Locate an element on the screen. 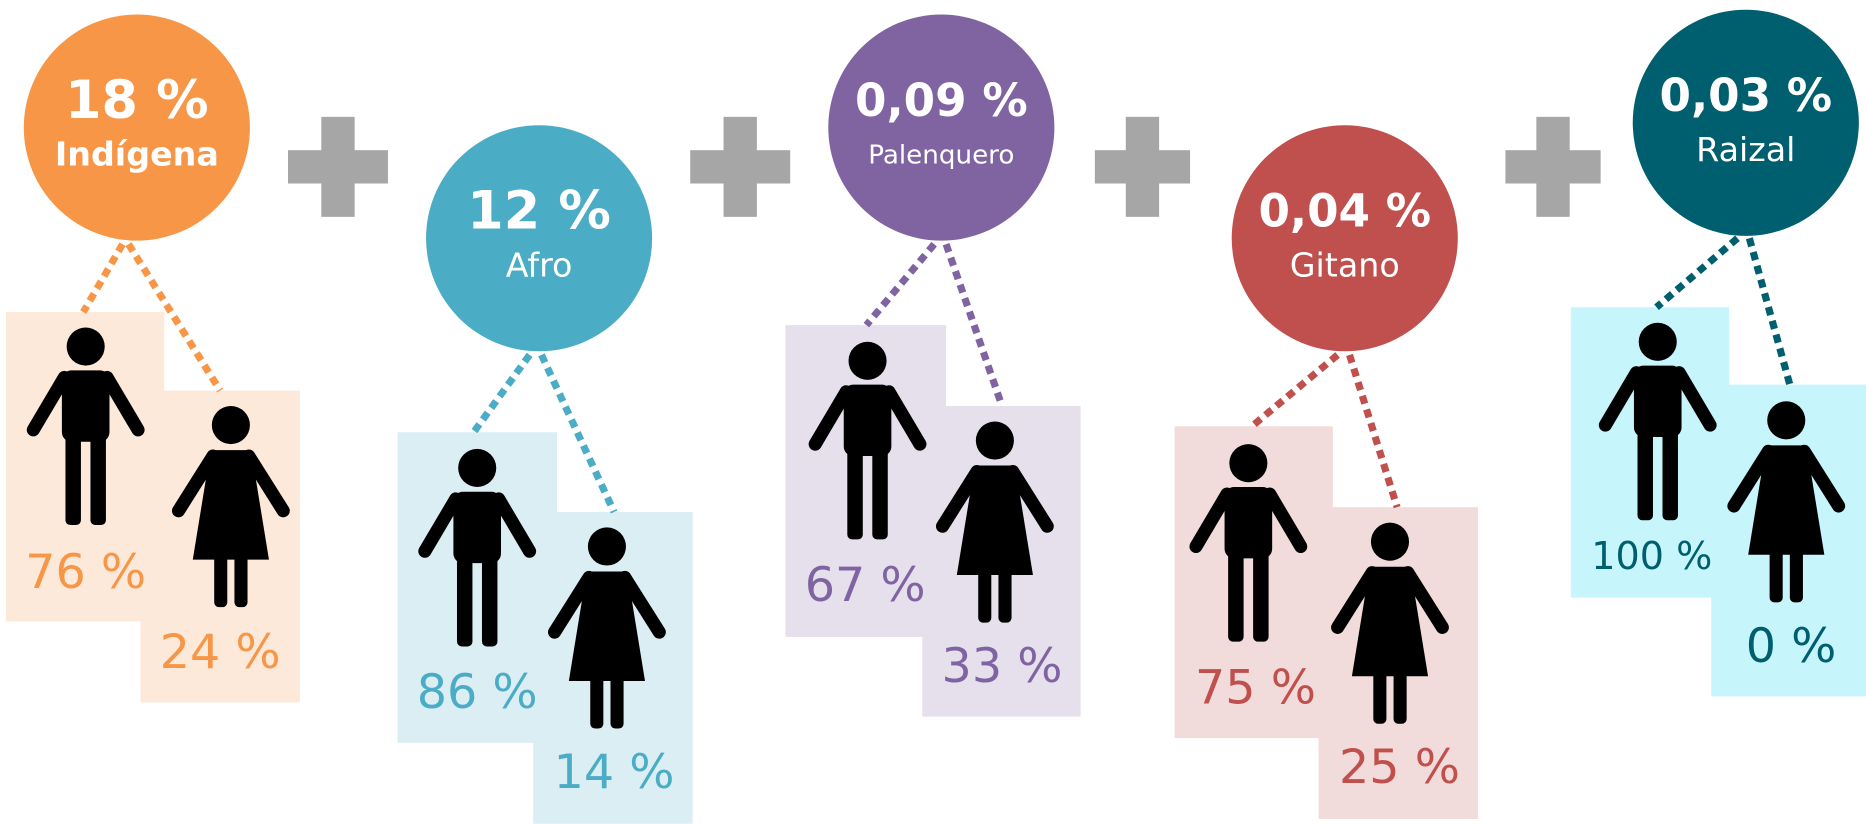  group-label: Afro is located at coordinates (539, 264).